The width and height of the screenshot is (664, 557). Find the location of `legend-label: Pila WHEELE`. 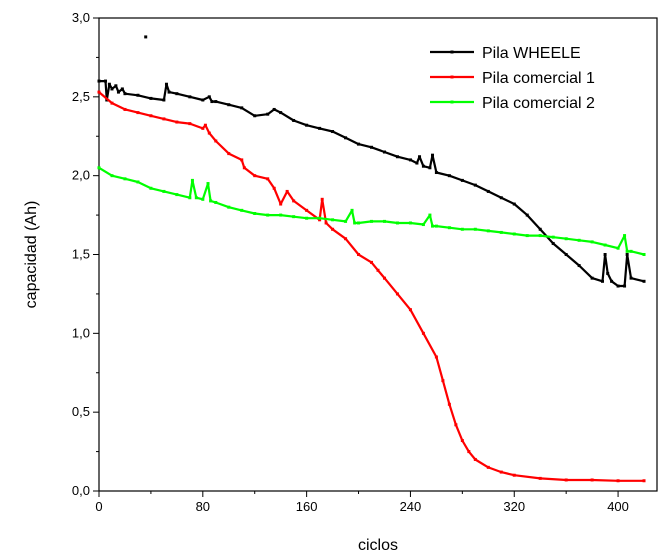

legend-label: Pila WHEELE is located at coordinates (531, 53).